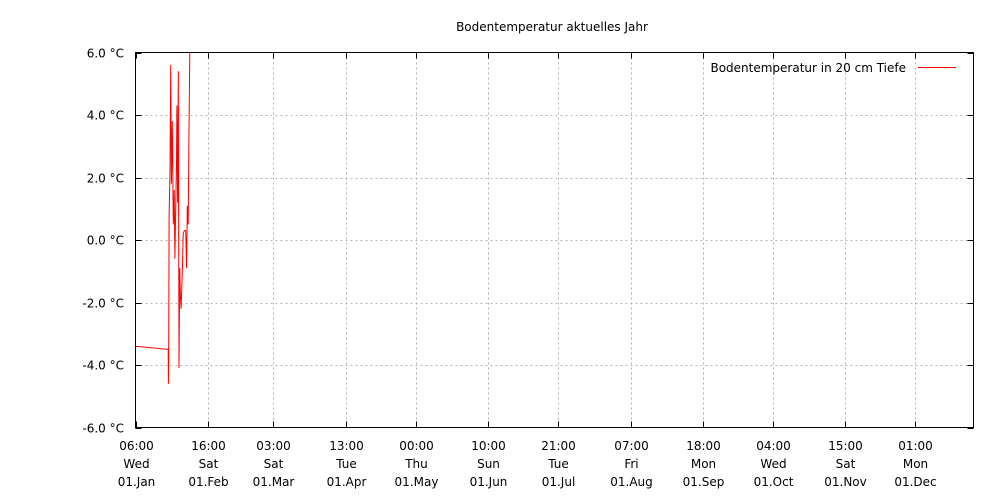 The height and width of the screenshot is (500, 1000). Describe the element at coordinates (488, 464) in the screenshot. I see `x-tick-label: Sun` at that location.